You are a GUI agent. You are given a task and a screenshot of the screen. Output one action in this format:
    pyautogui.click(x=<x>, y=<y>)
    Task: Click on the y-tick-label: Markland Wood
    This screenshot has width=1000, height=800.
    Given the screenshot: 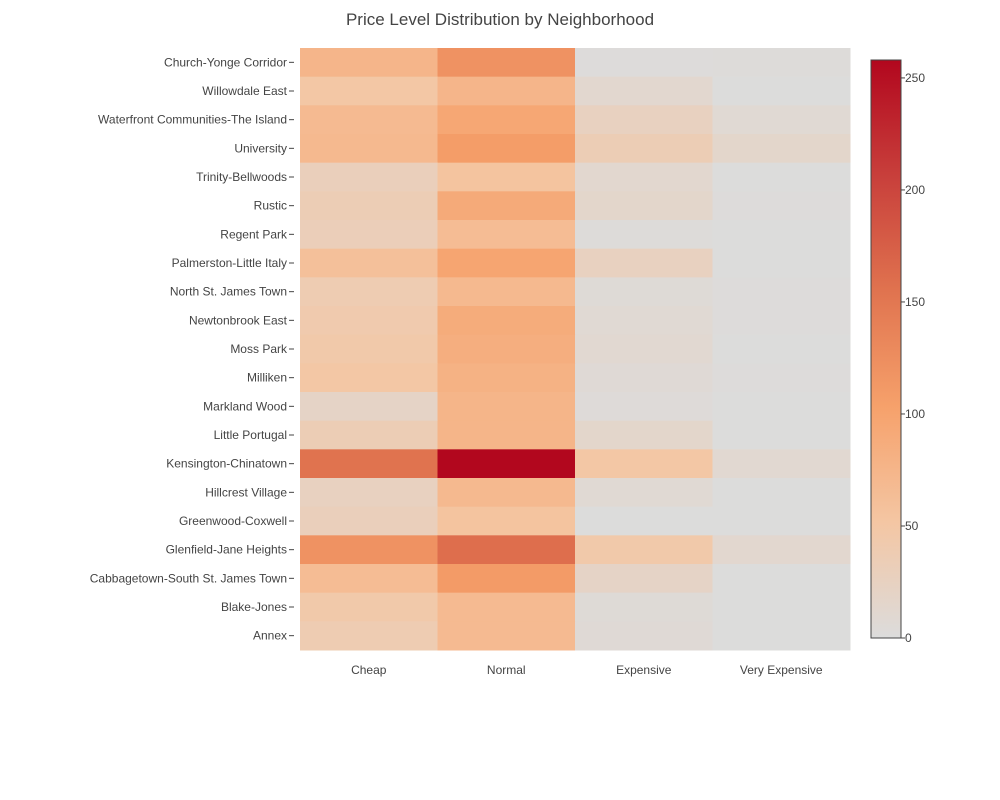 What is the action you would take?
    pyautogui.click(x=245, y=406)
    